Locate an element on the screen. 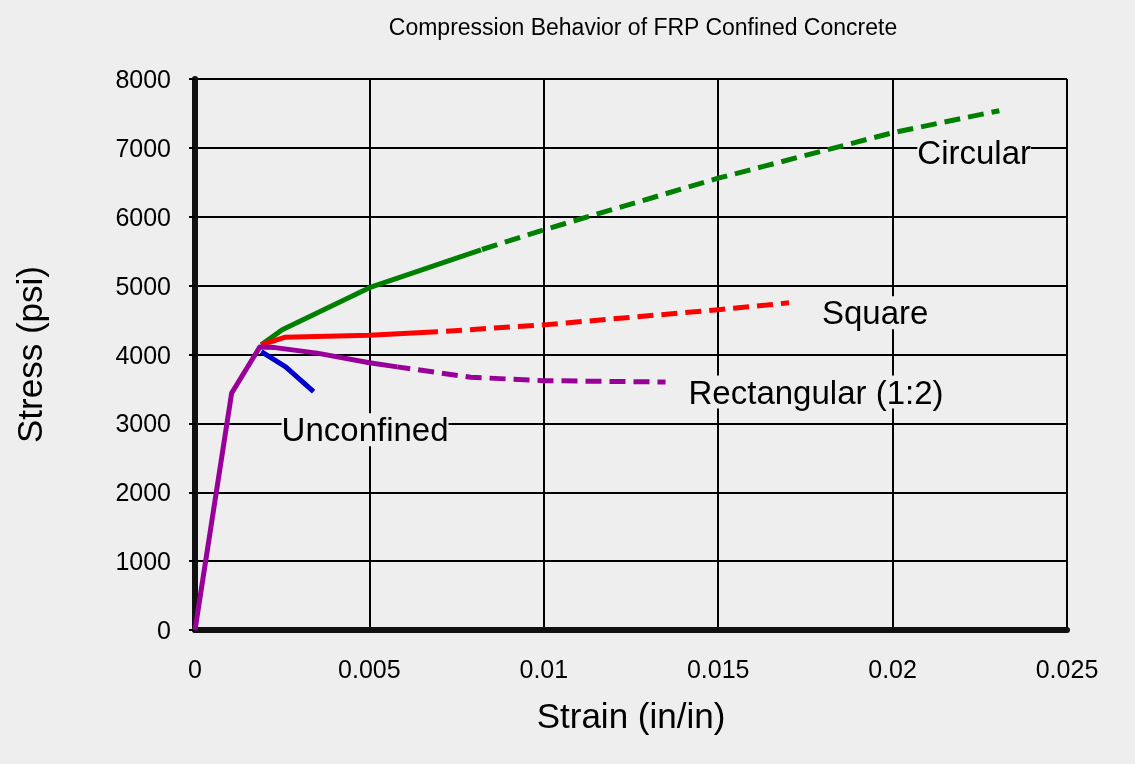 The image size is (1135, 764). x-tick-label: 0.025 is located at coordinates (1067, 668).